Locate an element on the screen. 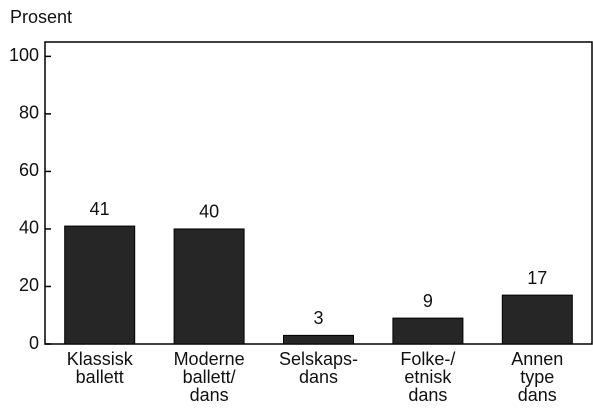 Image resolution: width=593 pixels, height=416 pixels. x-tick-label: ballett is located at coordinates (100, 377).